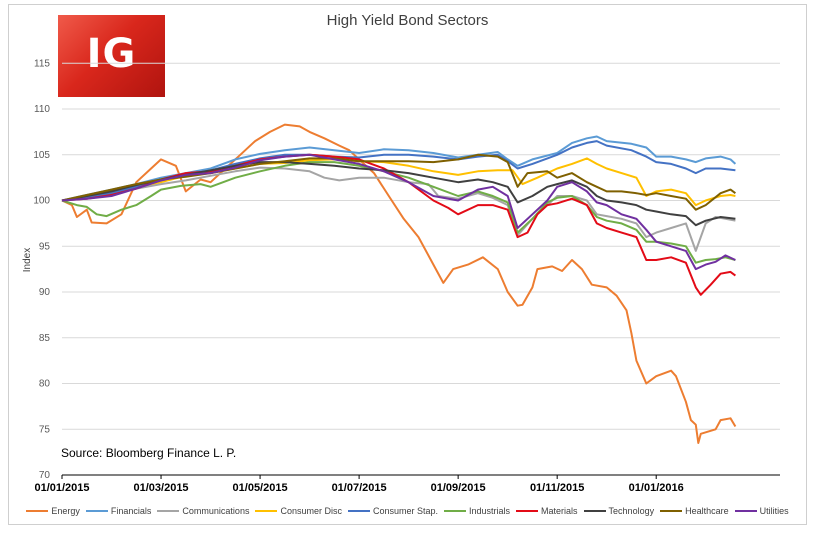 The width and height of the screenshot is (815, 533). I want to click on ig-logo: IG, so click(111, 56).